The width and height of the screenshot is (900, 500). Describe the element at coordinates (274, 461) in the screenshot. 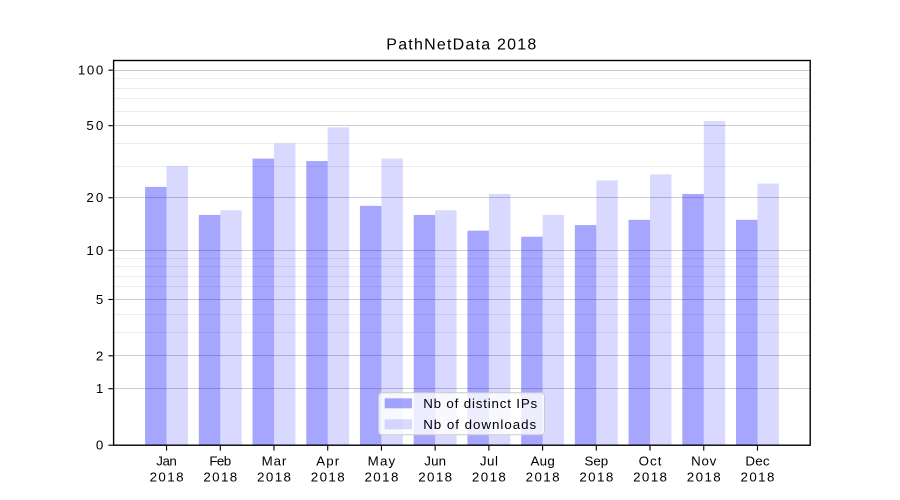

I see `svg-text: Mar` at that location.